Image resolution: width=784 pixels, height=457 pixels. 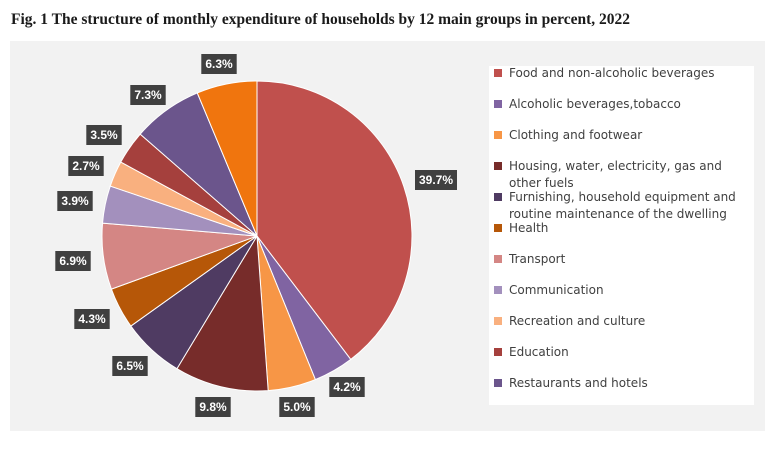 I want to click on data-label: 3.9%, so click(x=75, y=201).